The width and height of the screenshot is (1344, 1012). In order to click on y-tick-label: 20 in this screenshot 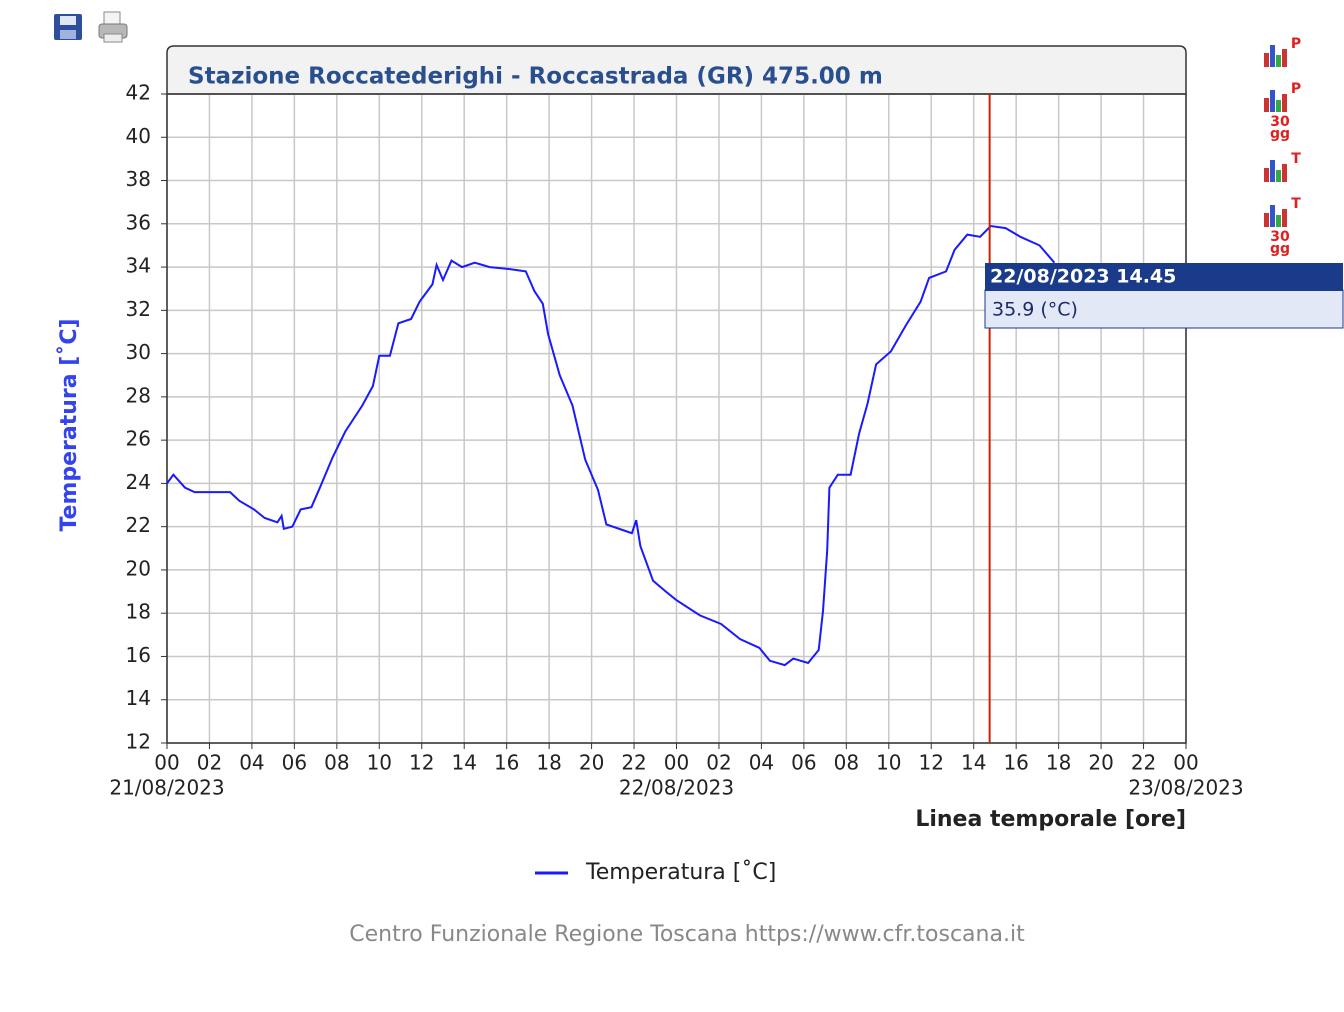, I will do `click(138, 568)`.